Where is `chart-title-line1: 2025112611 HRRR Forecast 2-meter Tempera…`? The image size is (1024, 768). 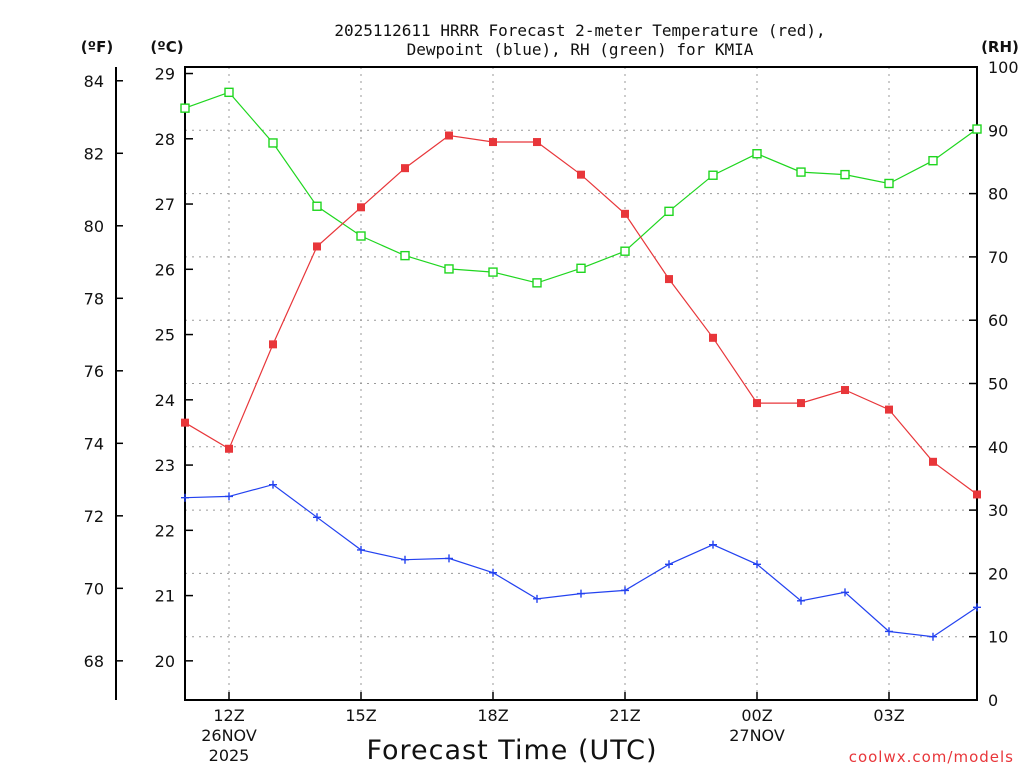 chart-title-line1: 2025112611 HRRR Forecast 2-meter Tempera… is located at coordinates (579, 30).